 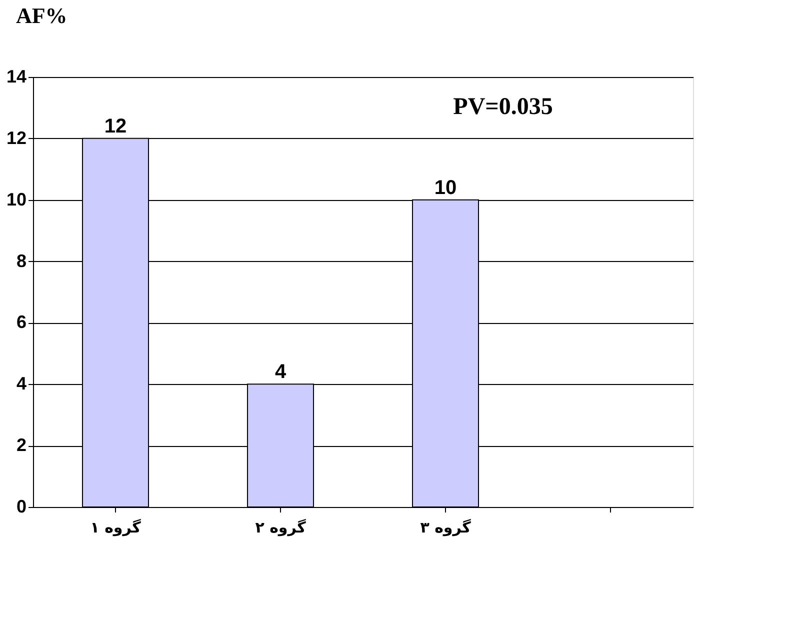 I want to click on y-tick-label: 12, so click(x=16, y=138).